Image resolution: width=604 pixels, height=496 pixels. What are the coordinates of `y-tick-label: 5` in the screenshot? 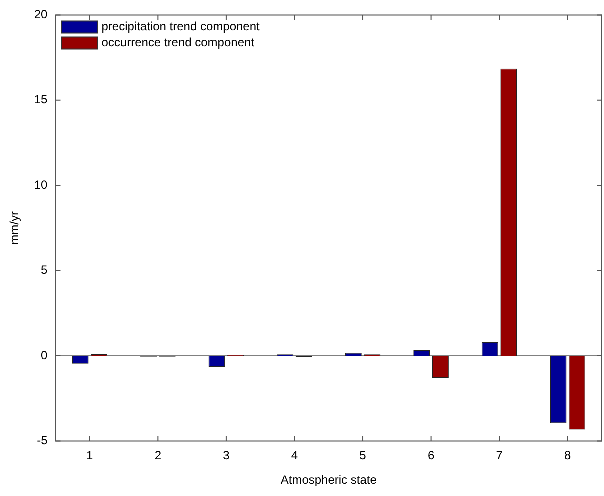 It's located at (44, 270).